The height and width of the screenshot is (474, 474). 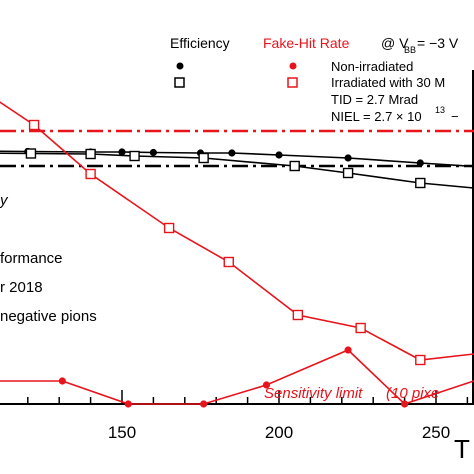 I want to click on reference-lines, so click(x=237, y=148).